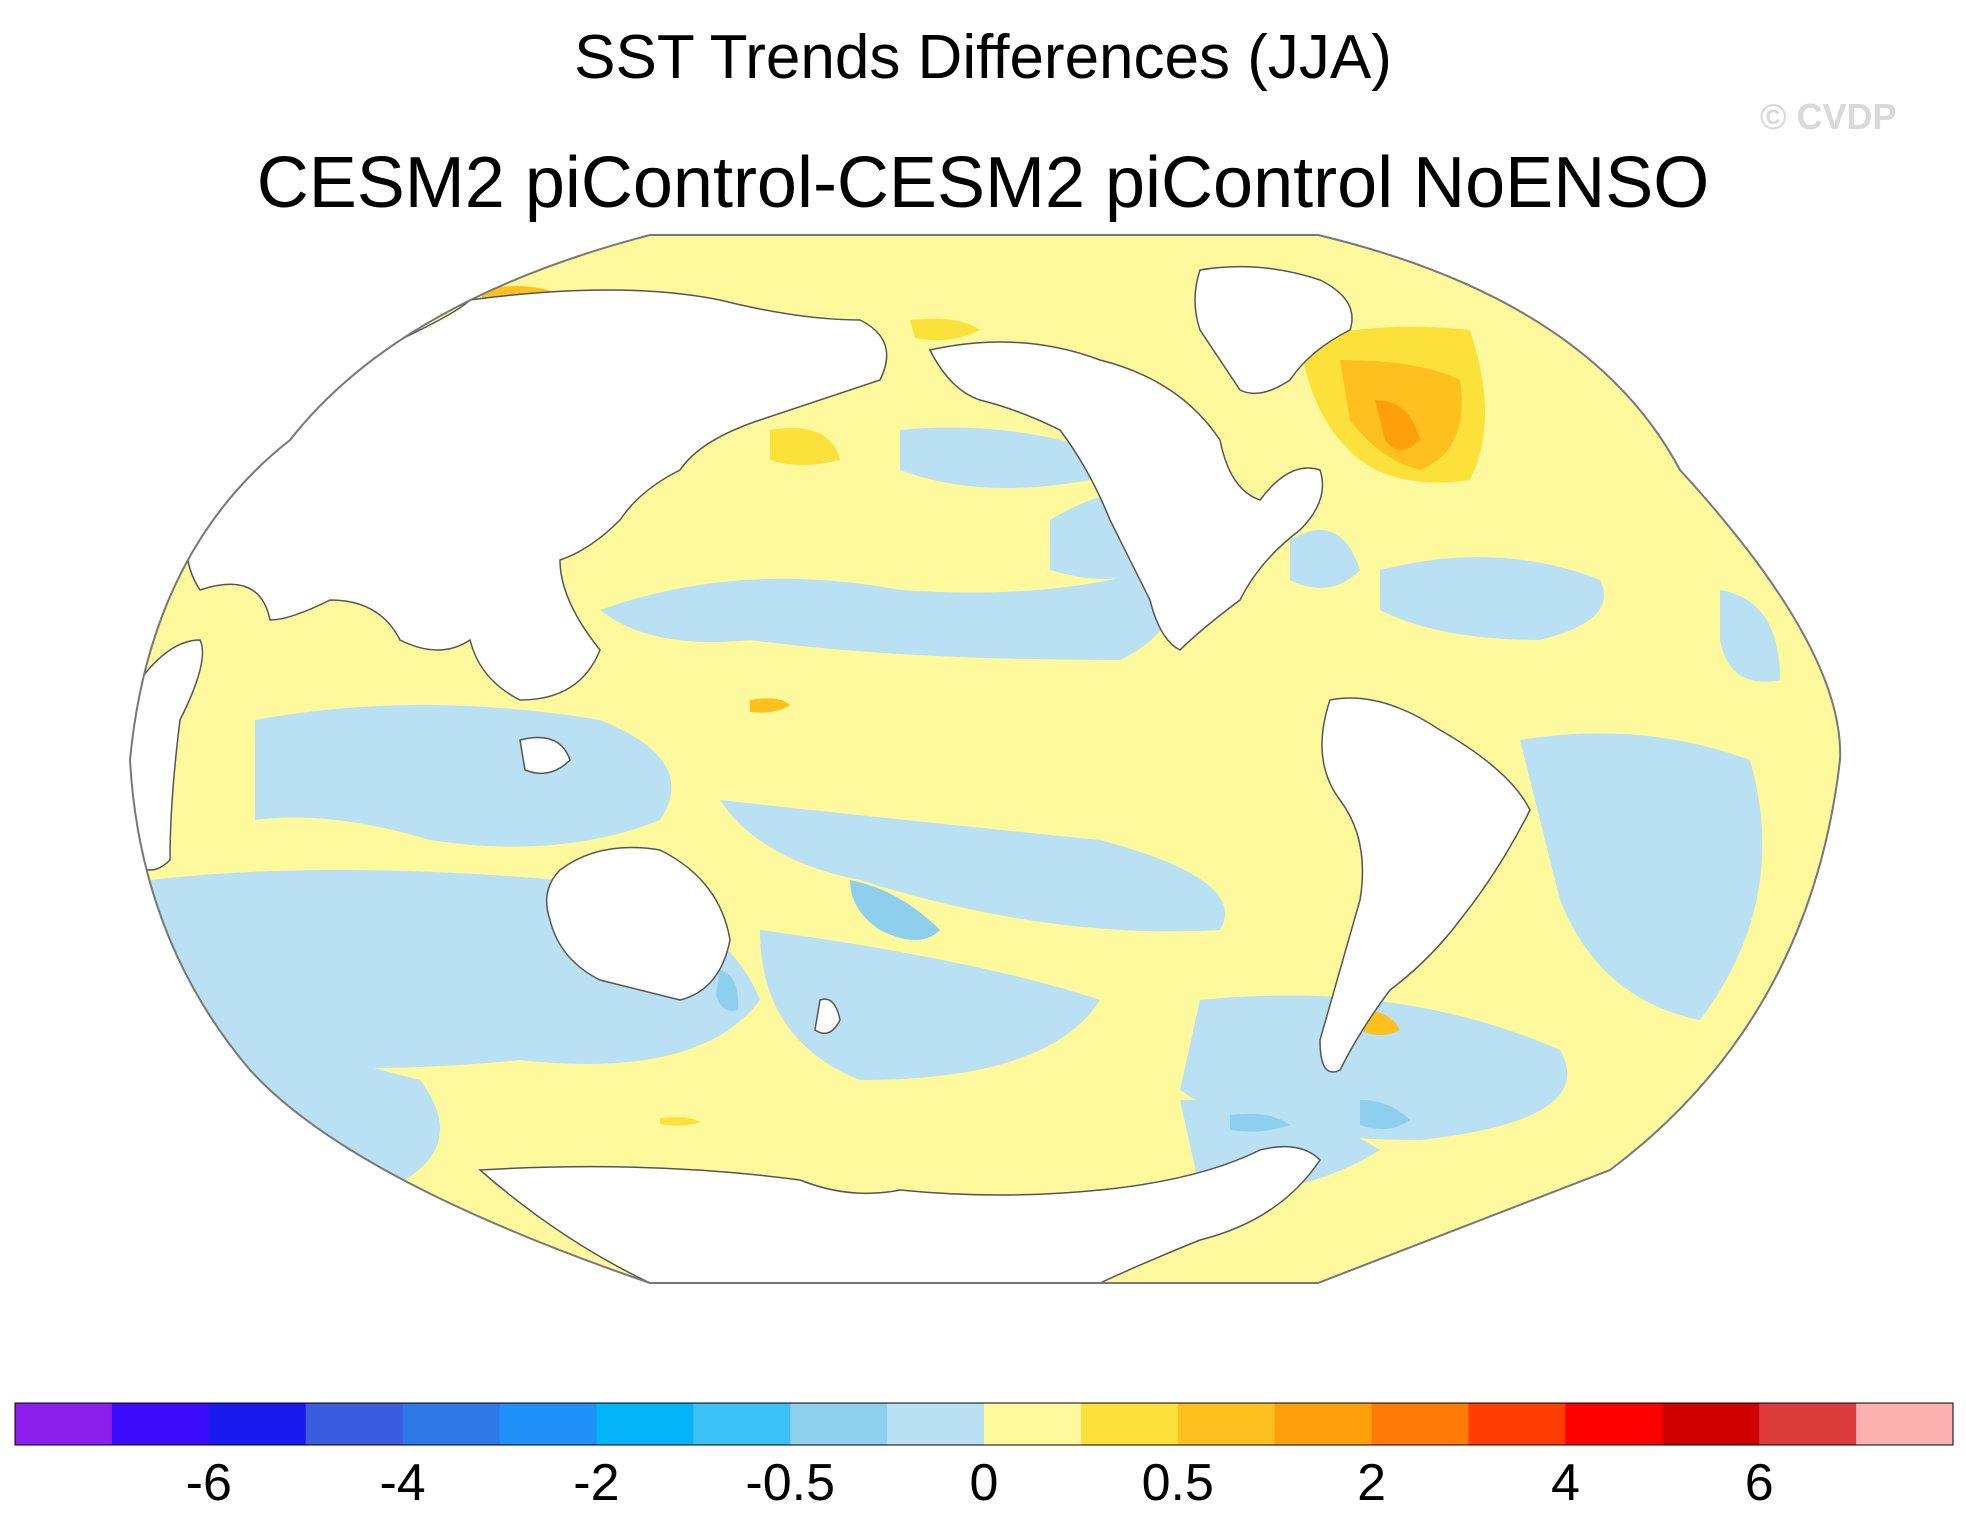 The height and width of the screenshot is (1527, 1966). Describe the element at coordinates (1178, 1483) in the screenshot. I see `colorbar-tick-label: 0.5` at that location.